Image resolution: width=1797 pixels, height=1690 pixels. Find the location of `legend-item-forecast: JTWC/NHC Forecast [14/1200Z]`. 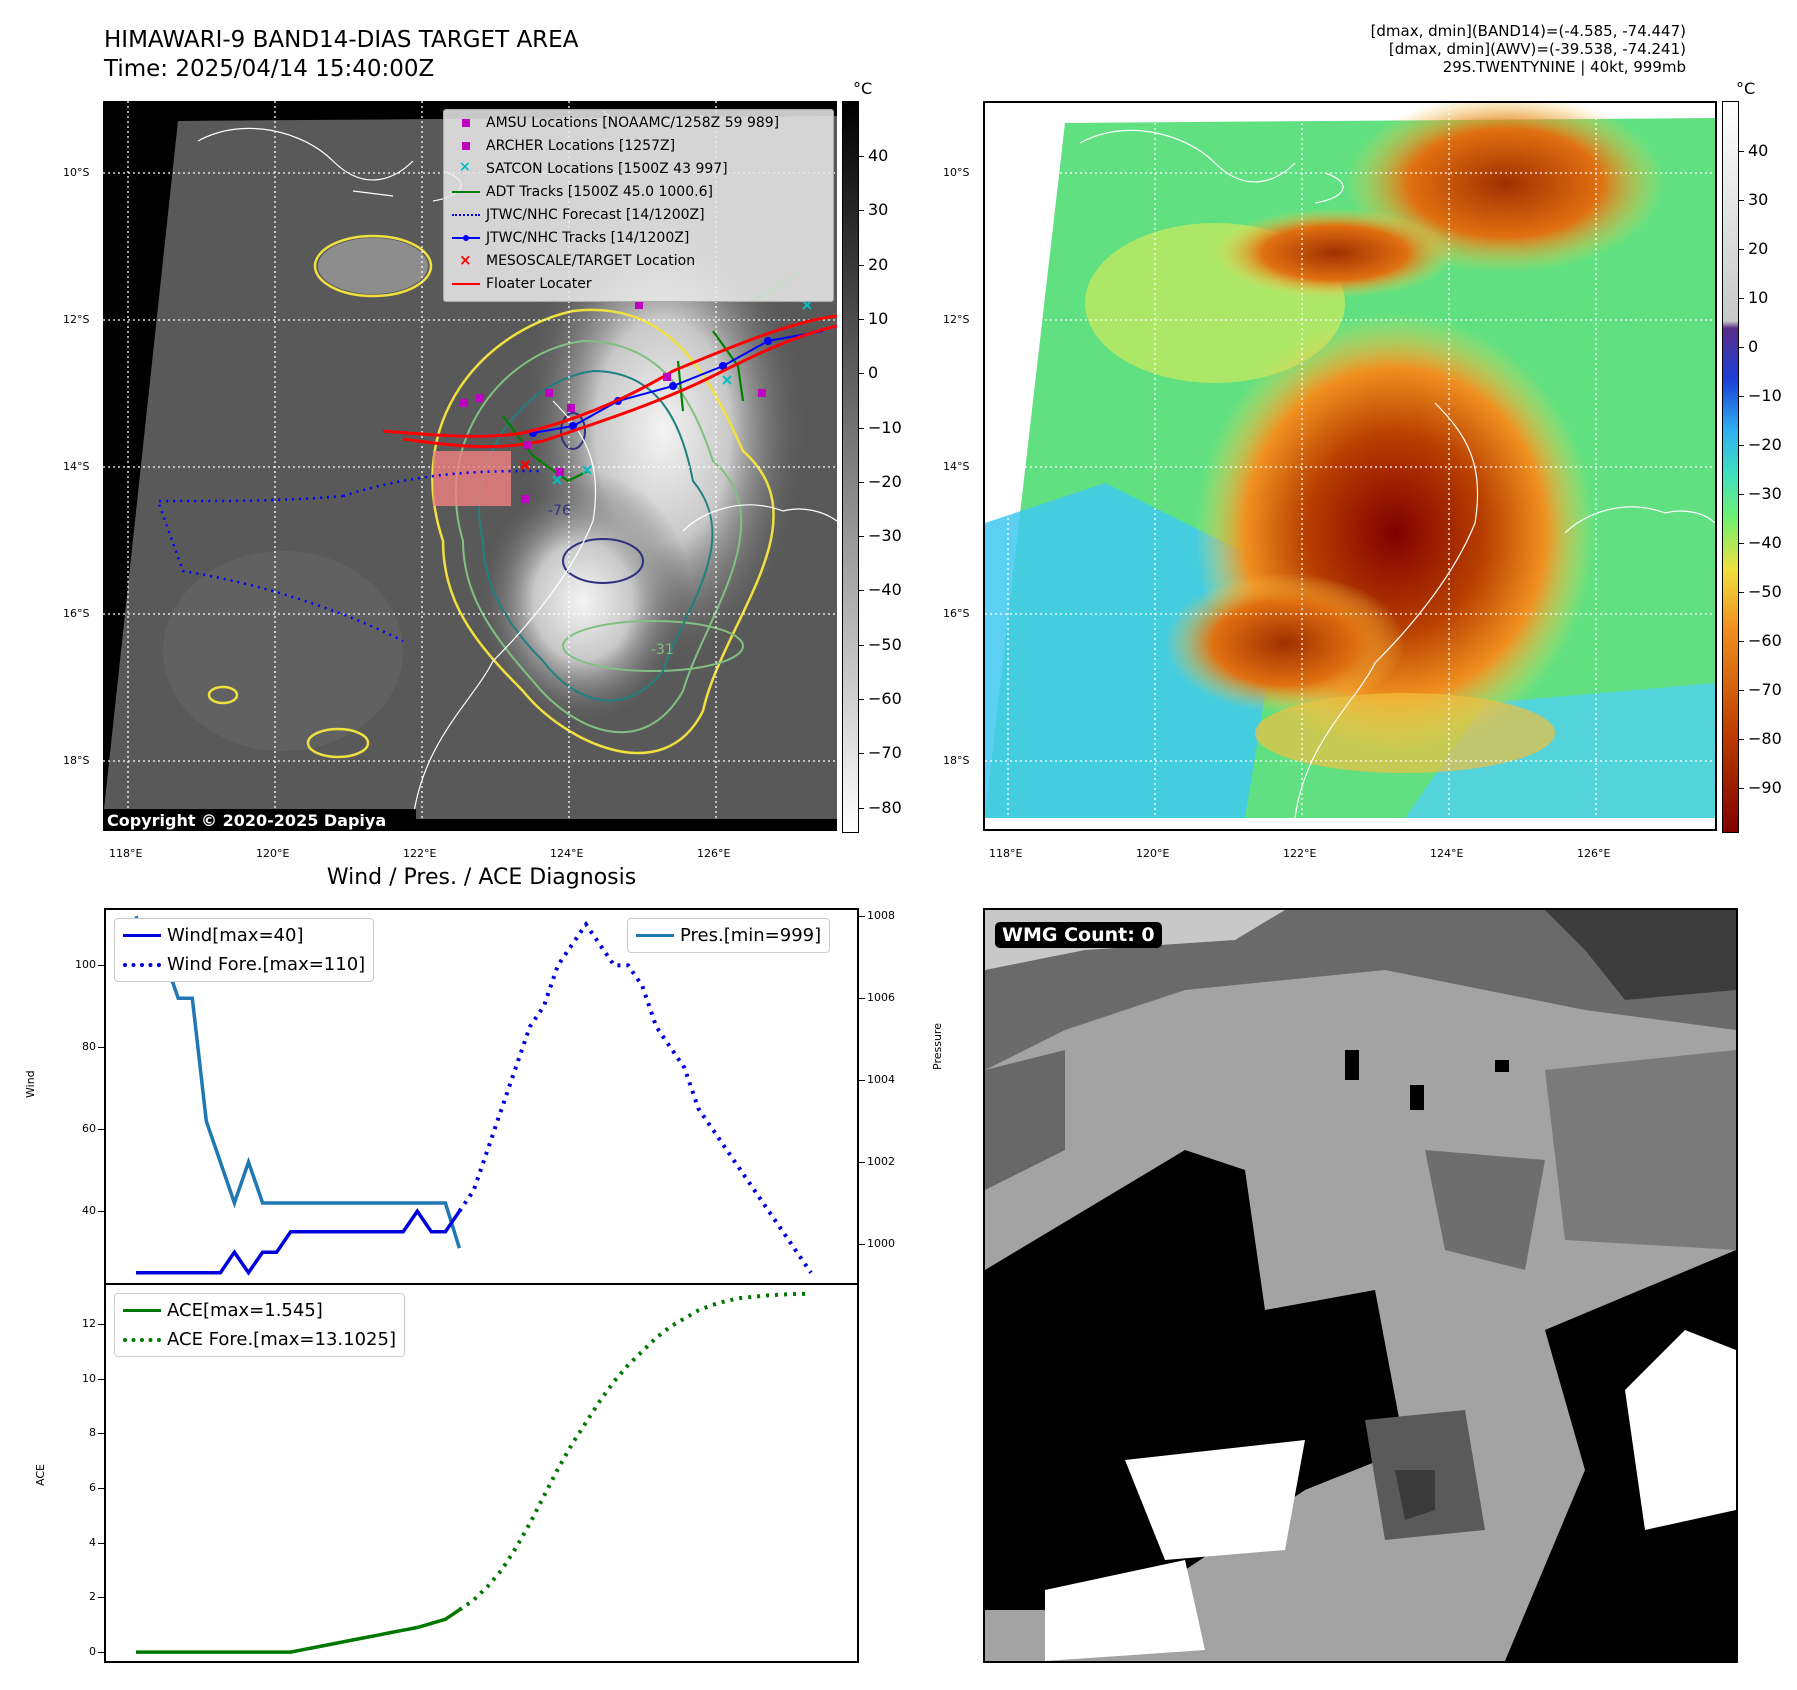

legend-item-forecast: JTWC/NHC Forecast [14/1200Z] is located at coordinates (638, 214).